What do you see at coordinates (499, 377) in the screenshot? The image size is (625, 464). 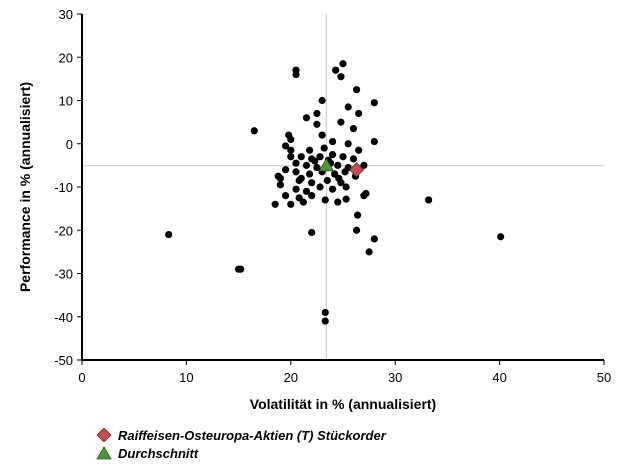 I see `x-tick-label: 40` at bounding box center [499, 377].